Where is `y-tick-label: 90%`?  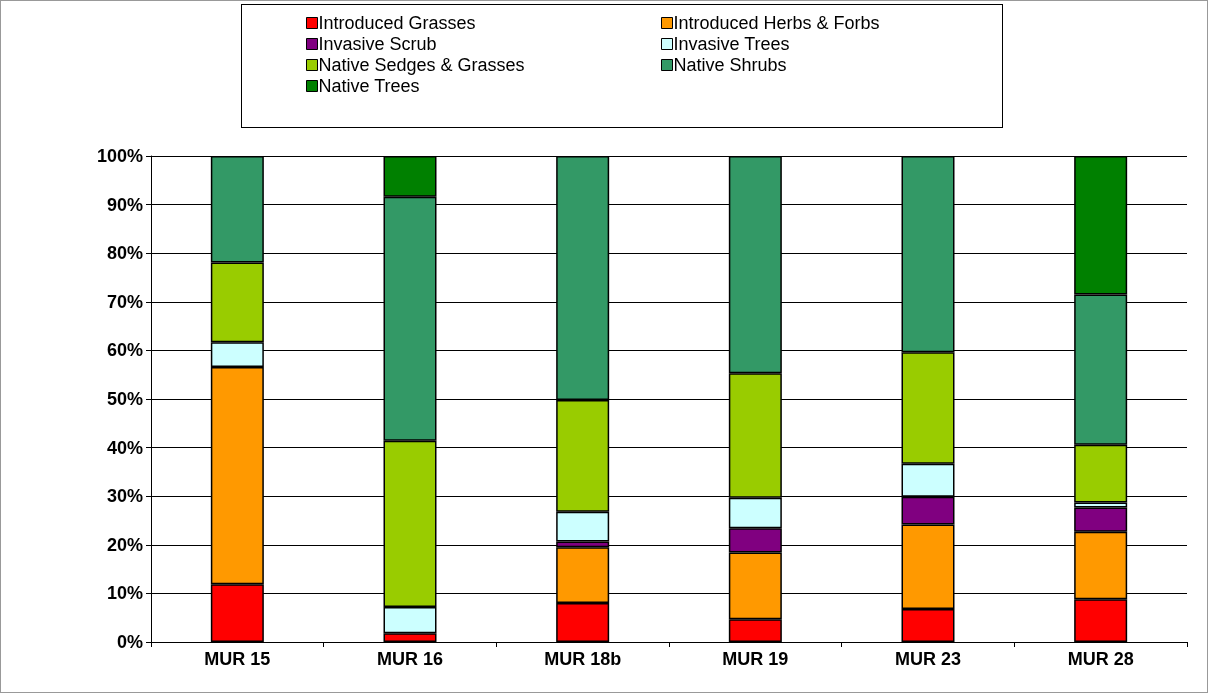 y-tick-label: 90% is located at coordinates (124, 204).